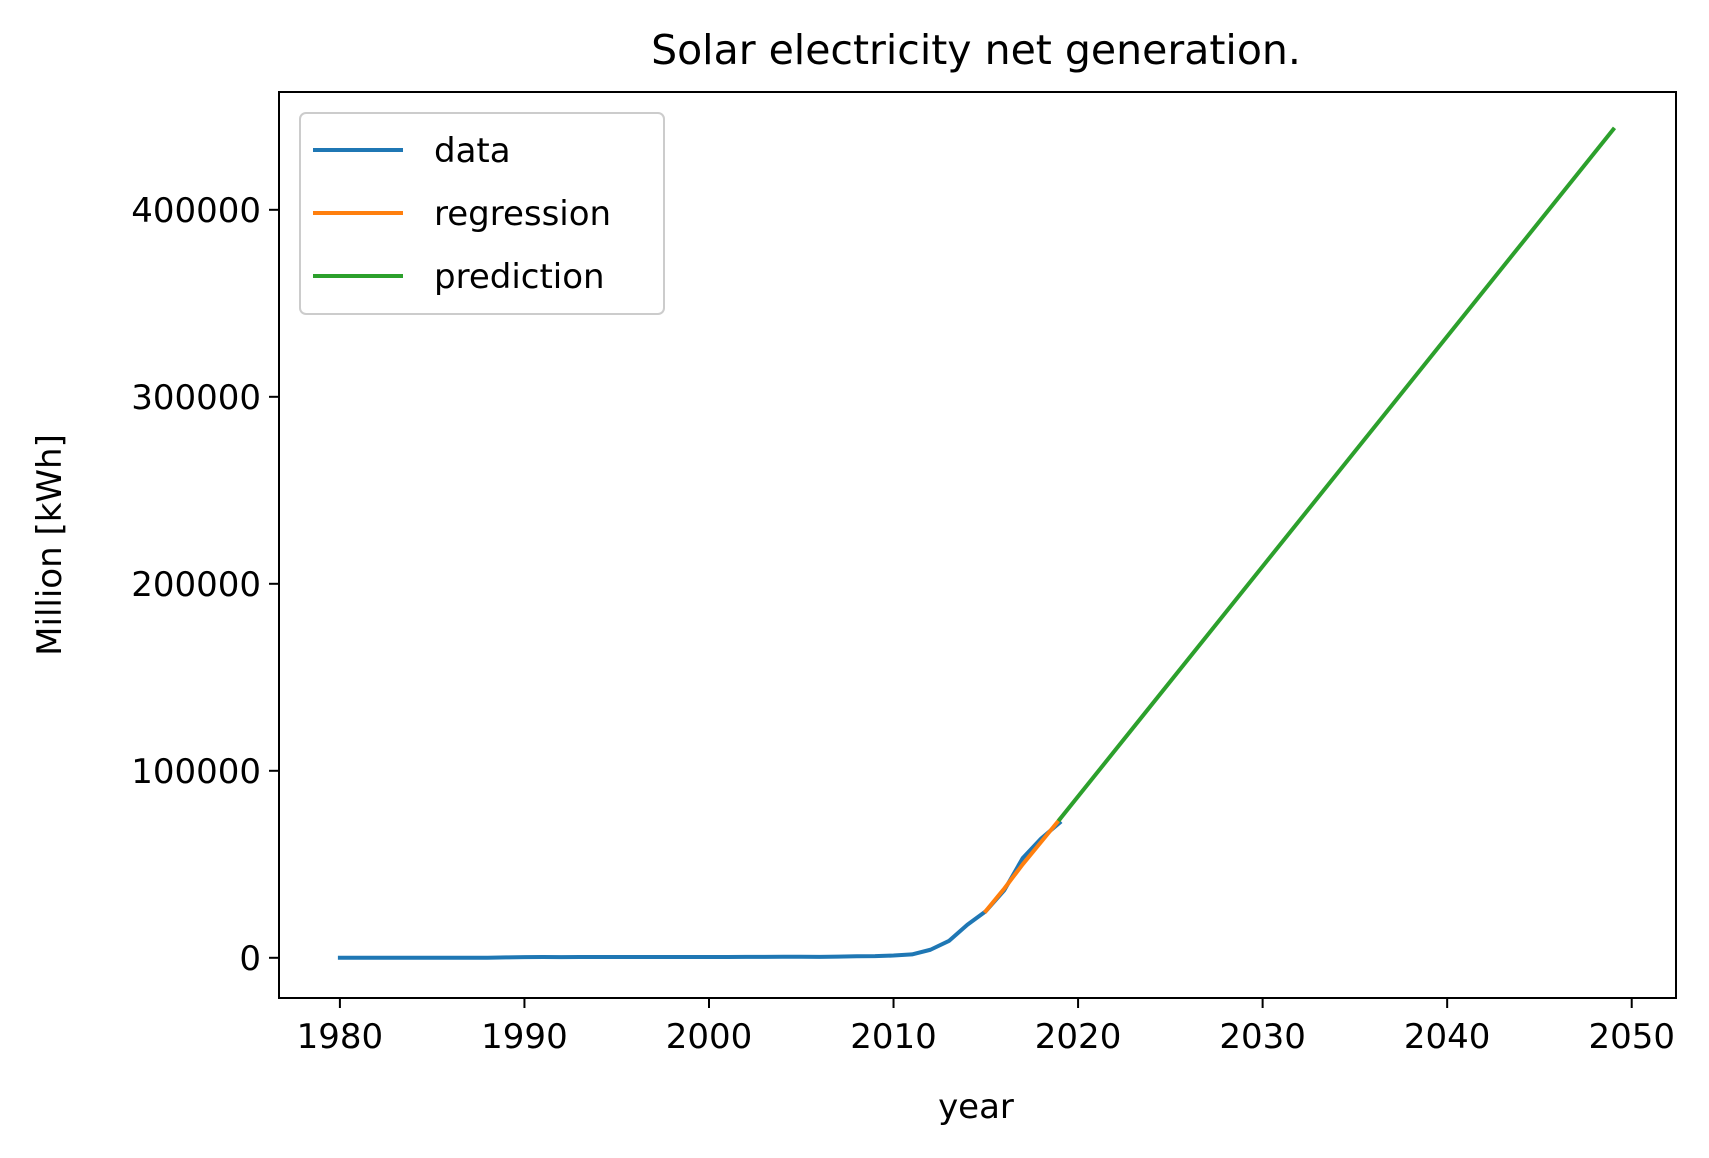 This screenshot has height=1158, width=1709. Describe the element at coordinates (196, 398) in the screenshot. I see `y-tick-label: 300000` at that location.